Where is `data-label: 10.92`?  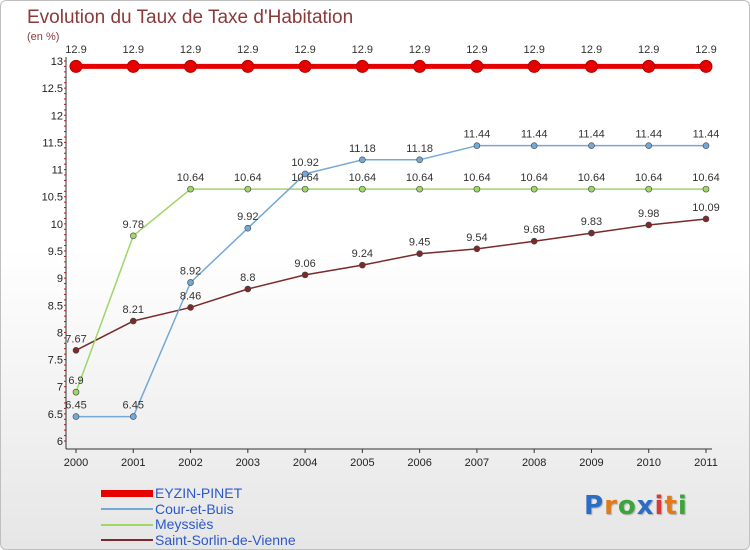
data-label: 10.92 is located at coordinates (305, 163).